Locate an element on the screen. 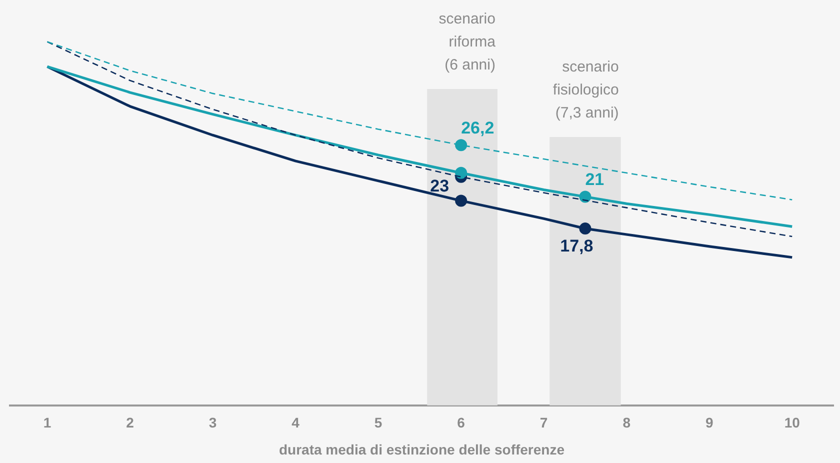  x-axis-title: durata media di estinzione delle sofferenze is located at coordinates (421, 449).